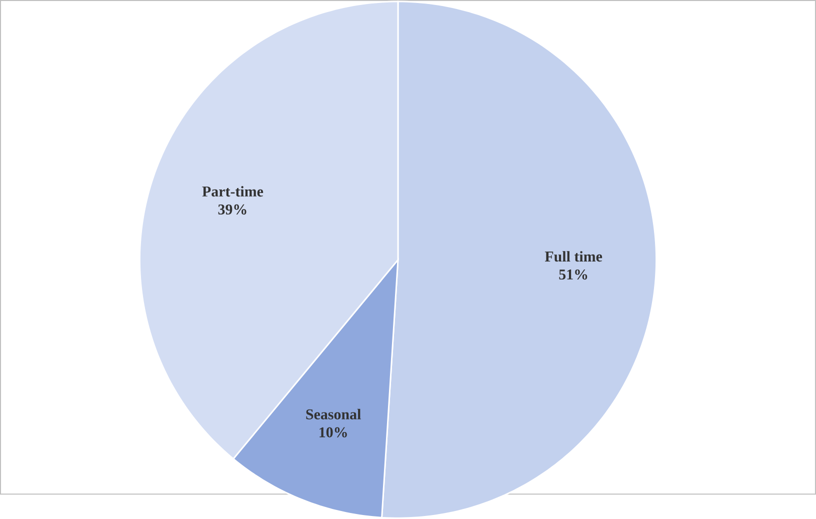 This screenshot has height=519, width=816. Describe the element at coordinates (333, 432) in the screenshot. I see `data-label: 10%` at that location.